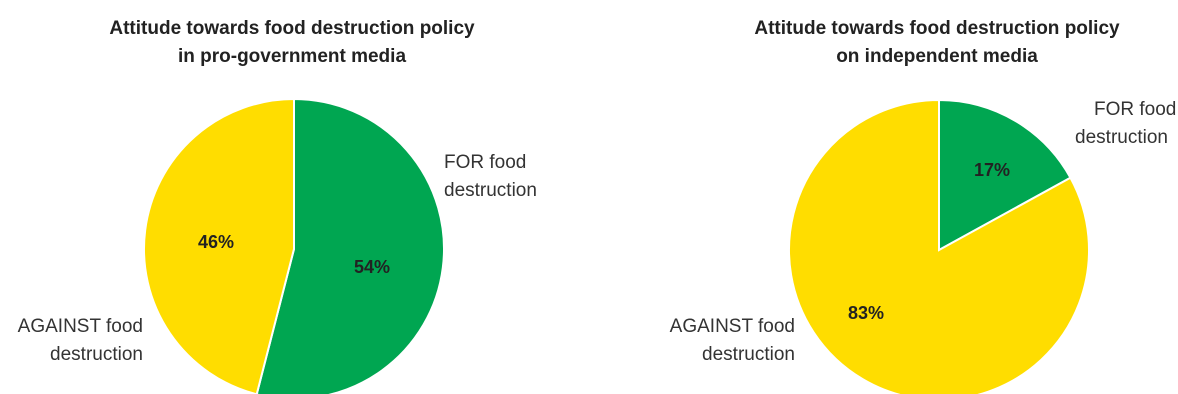  I want to click on pie-slice-against, so click(219, 245).